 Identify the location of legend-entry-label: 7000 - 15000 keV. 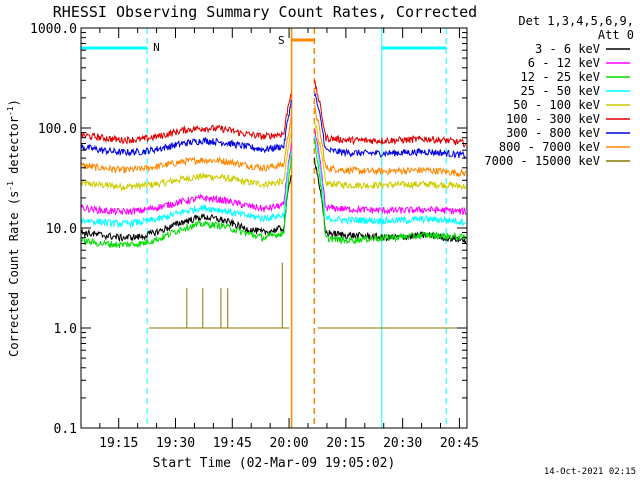
(542, 161).